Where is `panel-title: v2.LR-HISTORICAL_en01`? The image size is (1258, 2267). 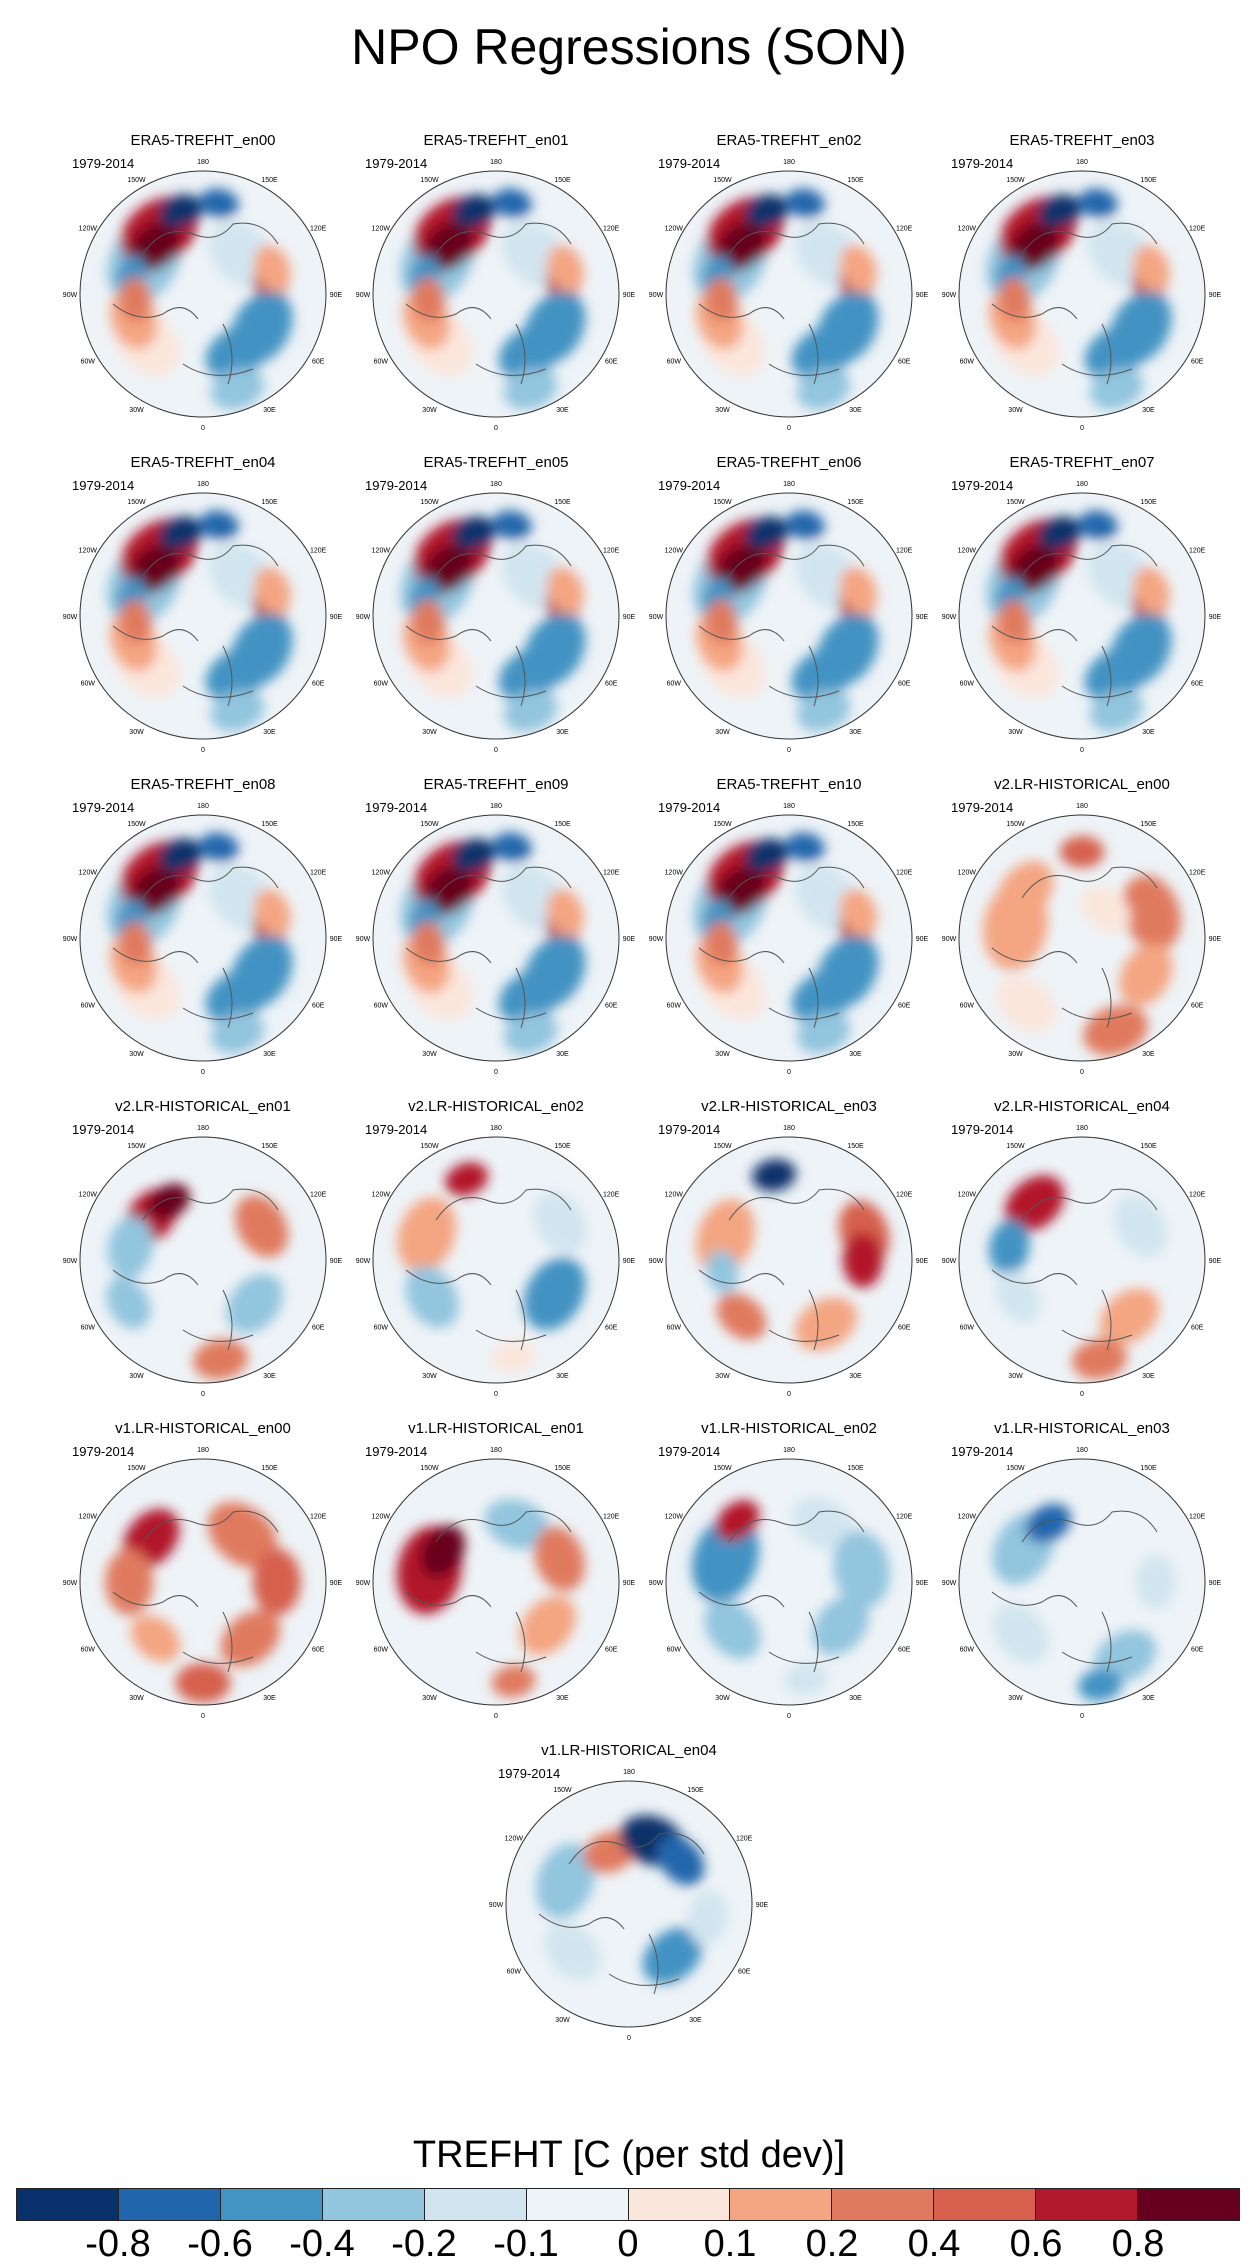
panel-title: v2.LR-HISTORICAL_en01 is located at coordinates (203, 1106).